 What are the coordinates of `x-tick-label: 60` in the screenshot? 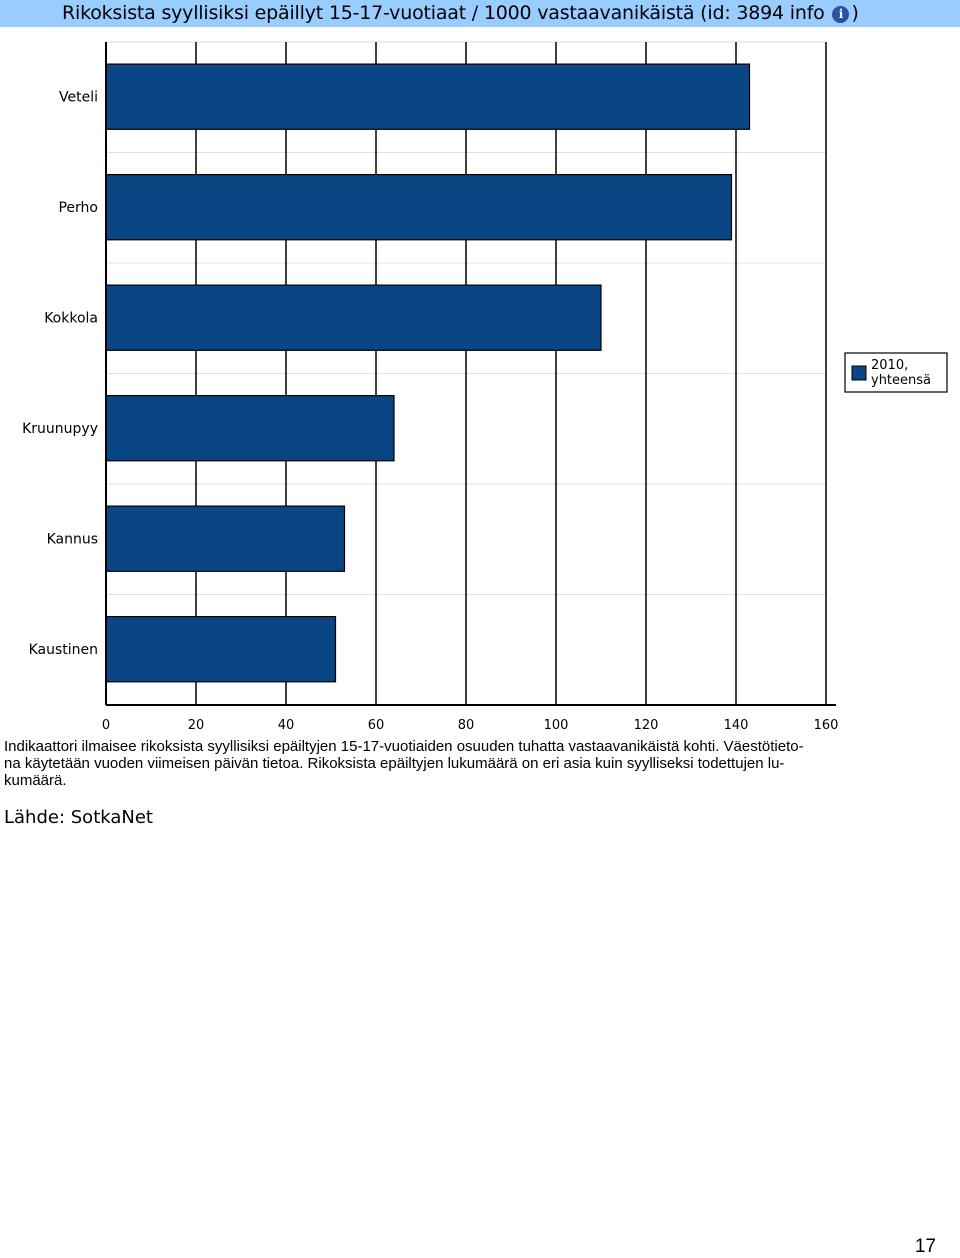 It's located at (376, 725).